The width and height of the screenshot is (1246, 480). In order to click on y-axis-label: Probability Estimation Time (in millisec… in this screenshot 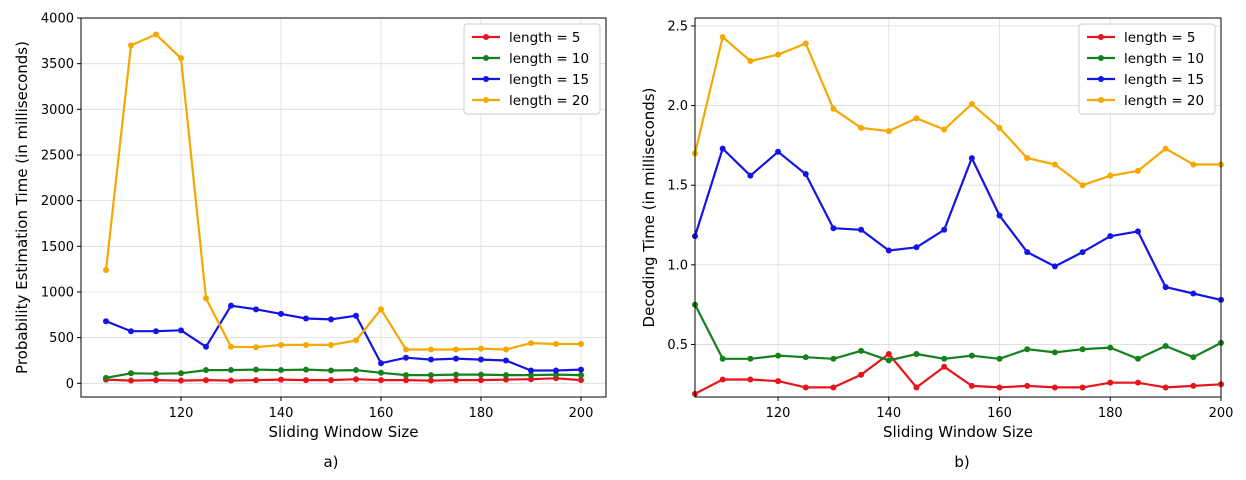, I will do `click(22, 207)`.